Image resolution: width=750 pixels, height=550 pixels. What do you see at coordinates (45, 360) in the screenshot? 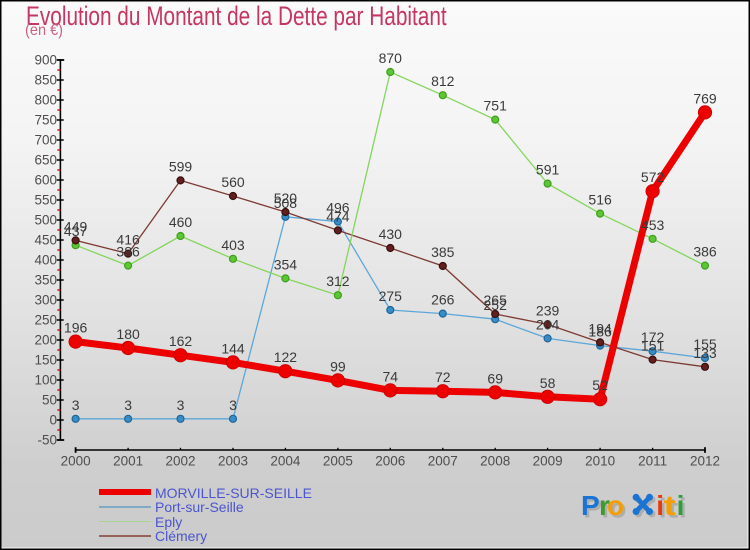
I see `svg-text: 150` at bounding box center [45, 360].